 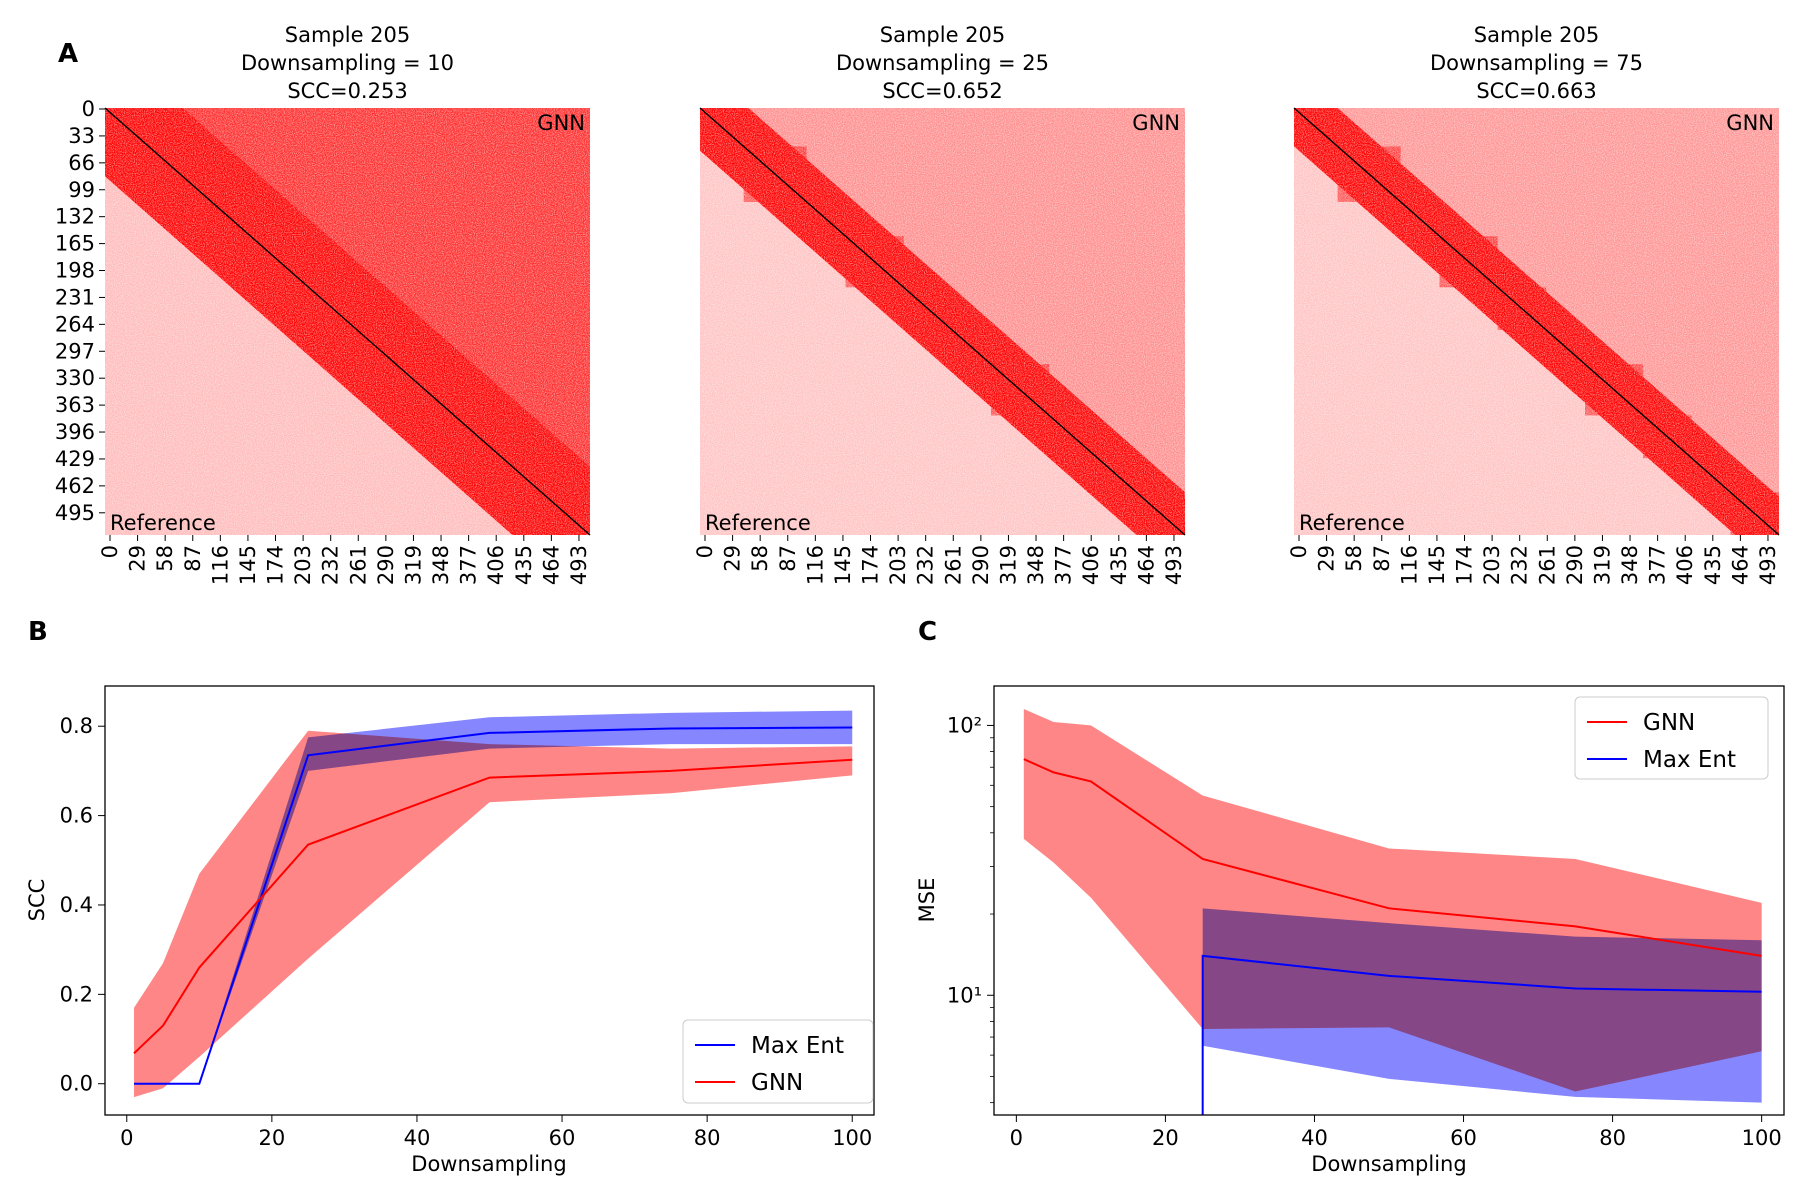 What do you see at coordinates (81, 163) in the screenshot?
I see `heatmap-ytick-label: 66` at bounding box center [81, 163].